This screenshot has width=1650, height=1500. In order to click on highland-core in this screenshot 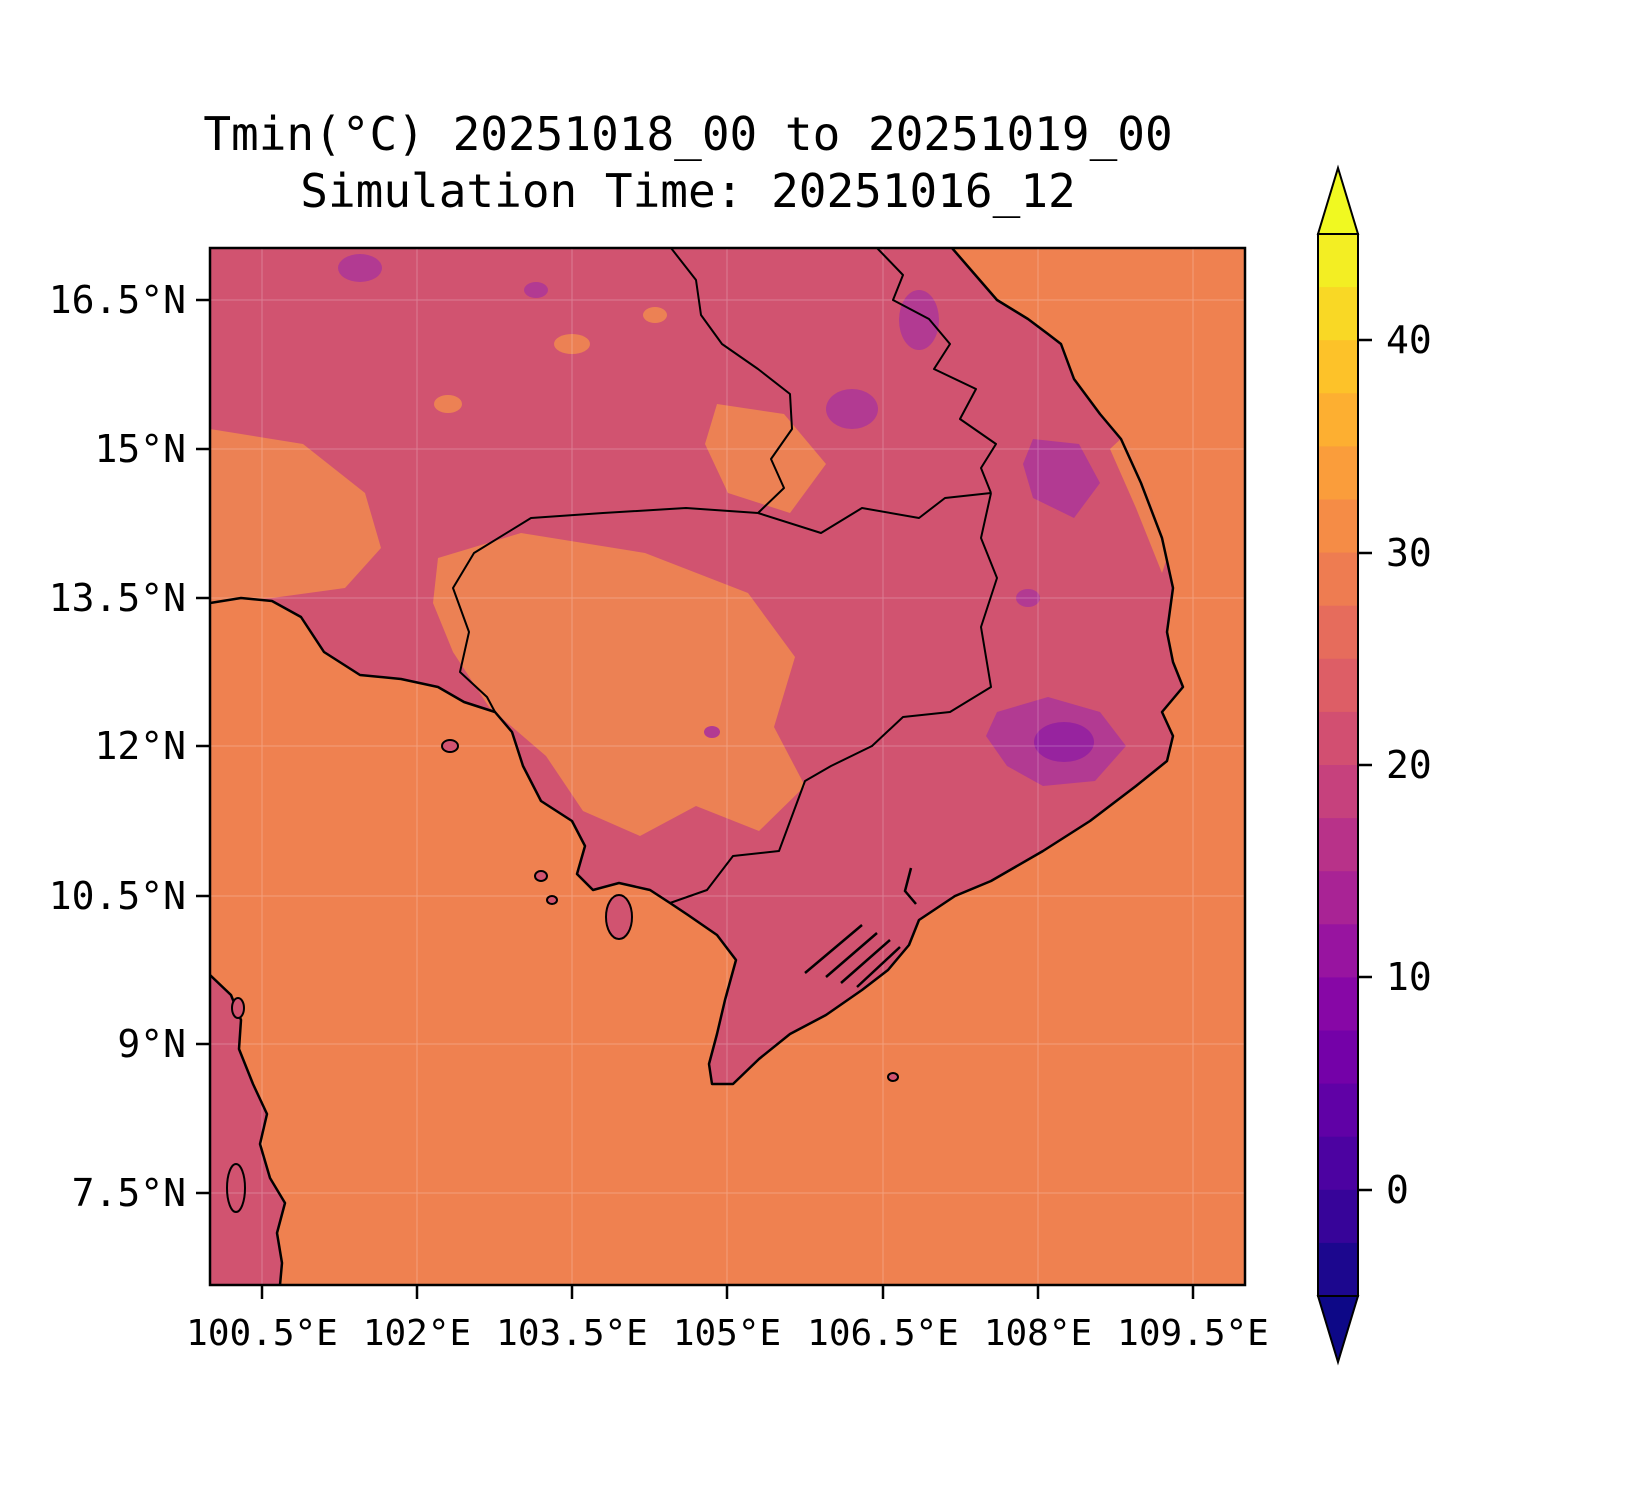, I will do `click(1064, 742)`.